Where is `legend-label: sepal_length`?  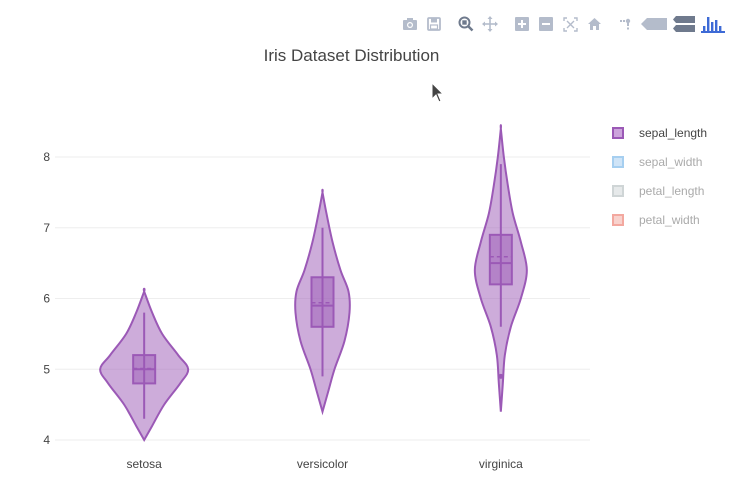
legend-label: sepal_length is located at coordinates (673, 132).